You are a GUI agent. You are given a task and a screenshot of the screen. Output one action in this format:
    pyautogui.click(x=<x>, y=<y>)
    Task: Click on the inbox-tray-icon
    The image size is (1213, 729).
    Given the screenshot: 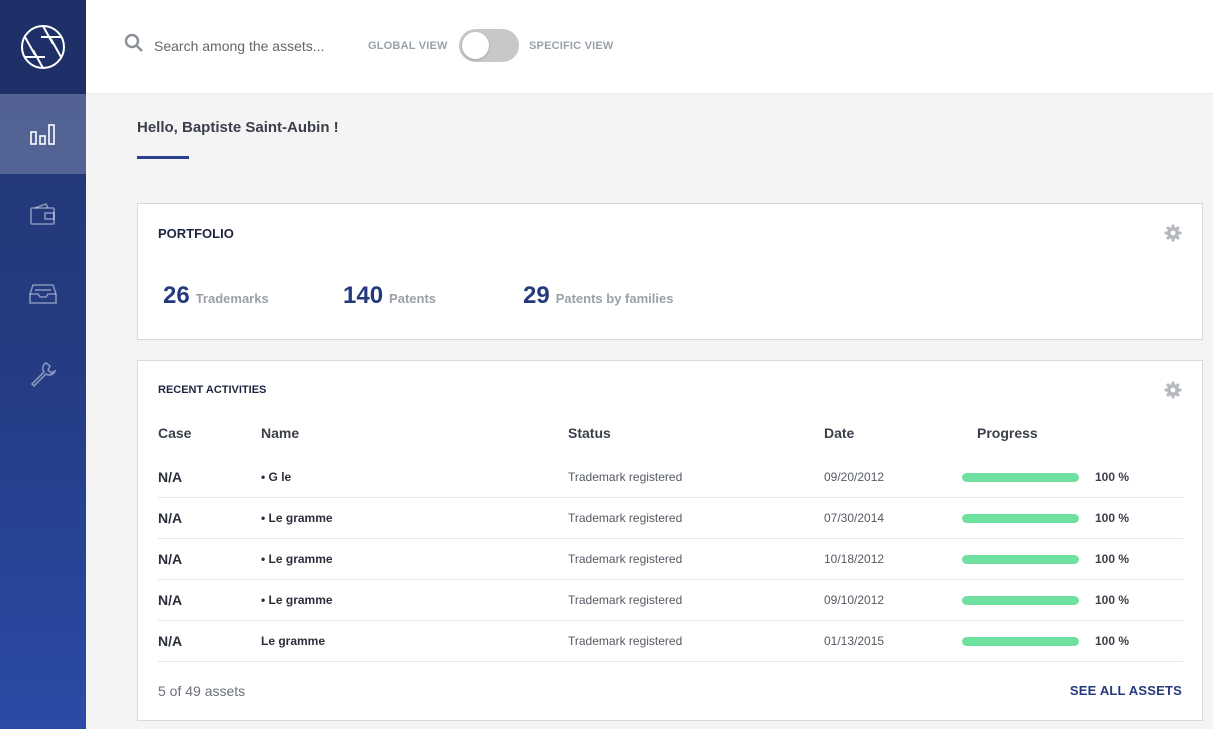 What is the action you would take?
    pyautogui.click(x=43, y=294)
    